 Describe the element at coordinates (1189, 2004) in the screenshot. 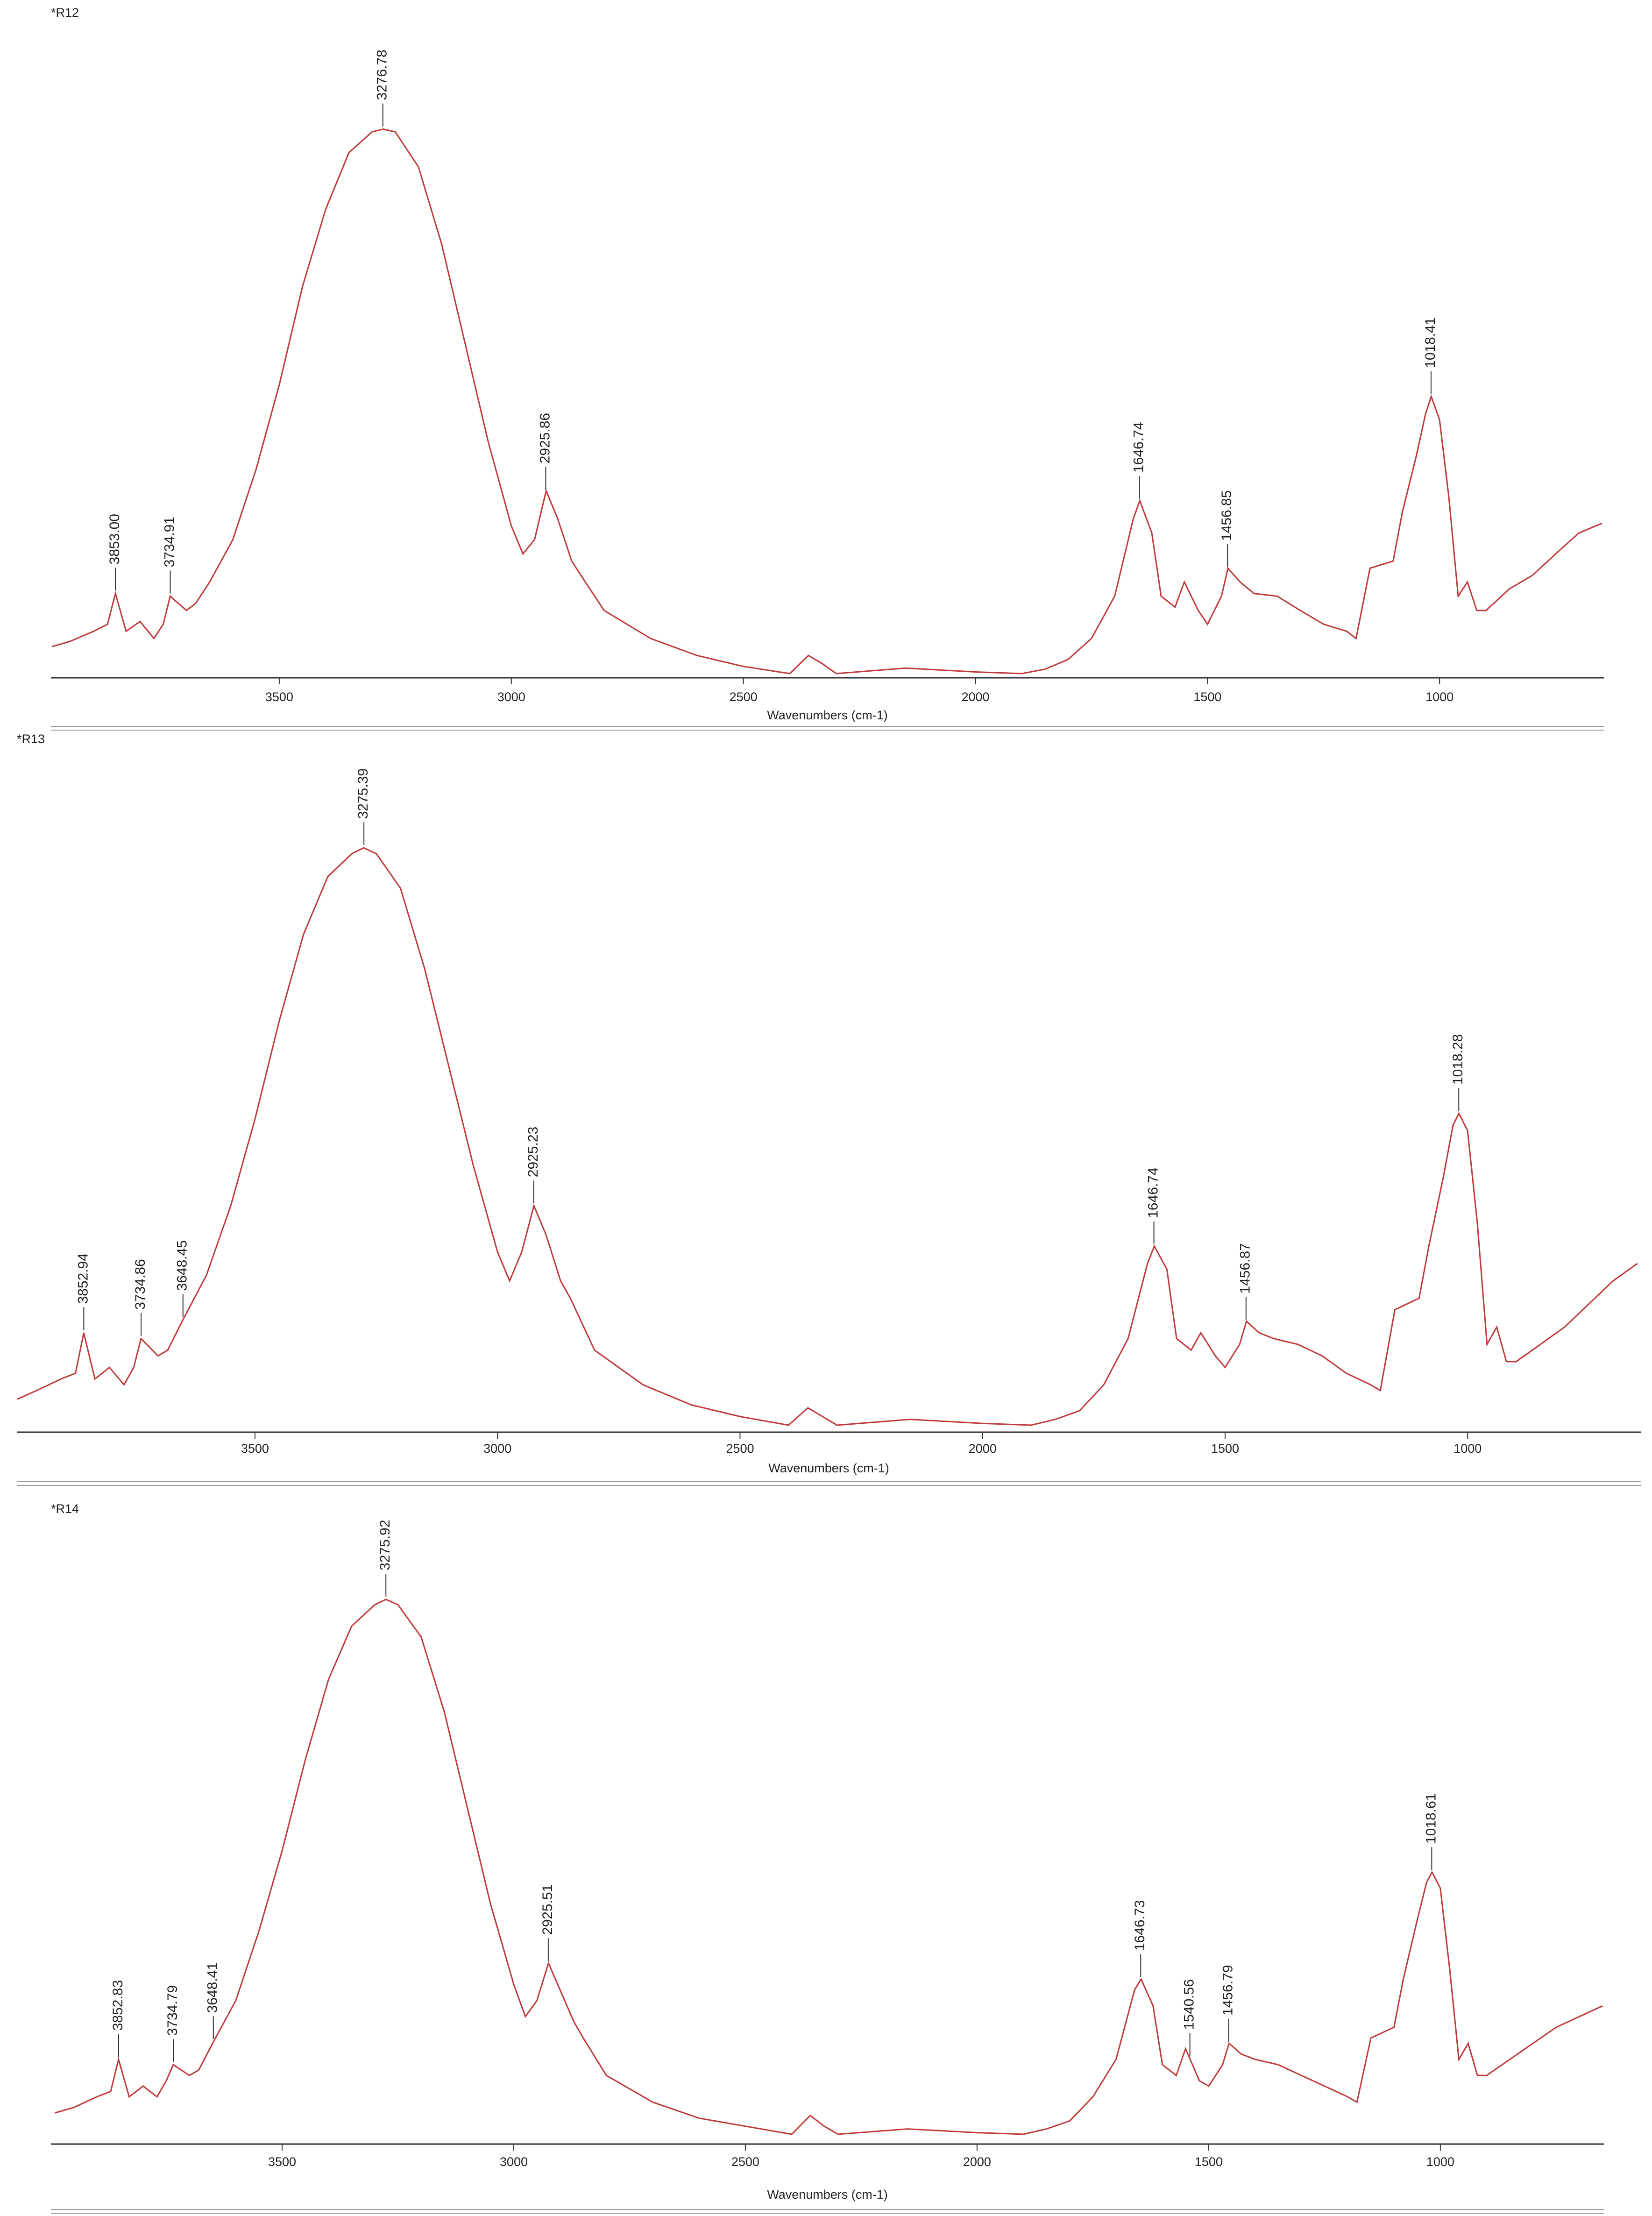

I see `peak-label: 1540.56` at that location.